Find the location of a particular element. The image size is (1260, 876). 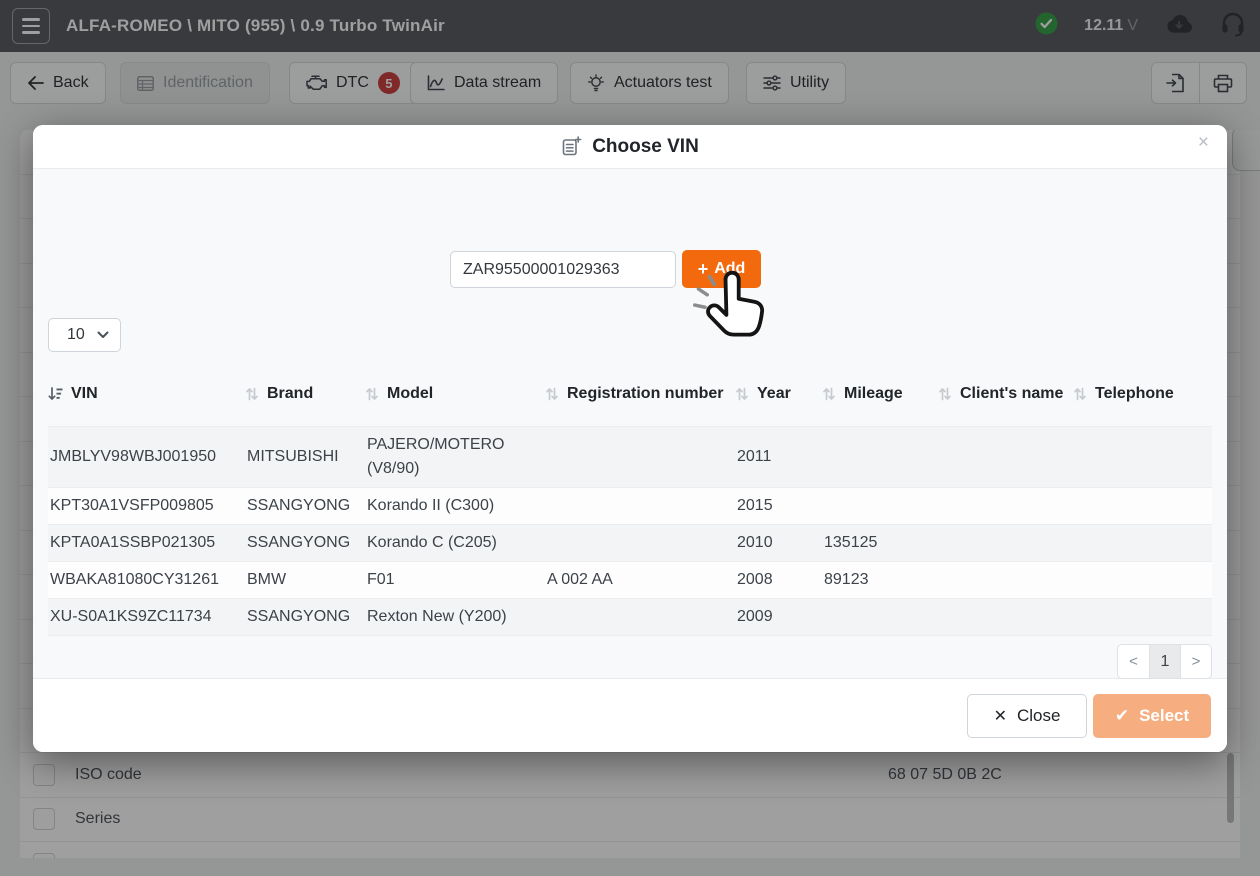

check-icon: ✔ is located at coordinates (1122, 715).